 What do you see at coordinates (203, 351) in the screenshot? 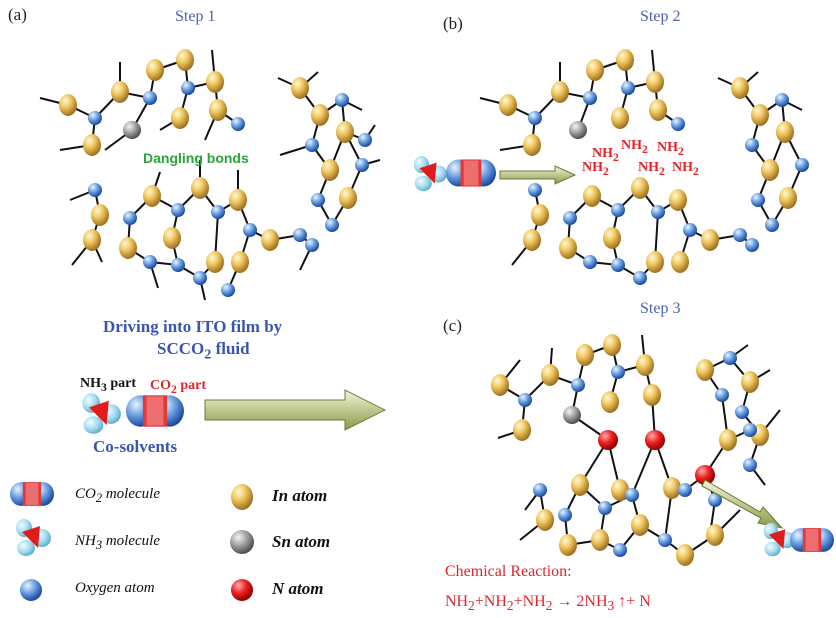
I see `driving-line-2: SCCO2 fluid` at bounding box center [203, 351].